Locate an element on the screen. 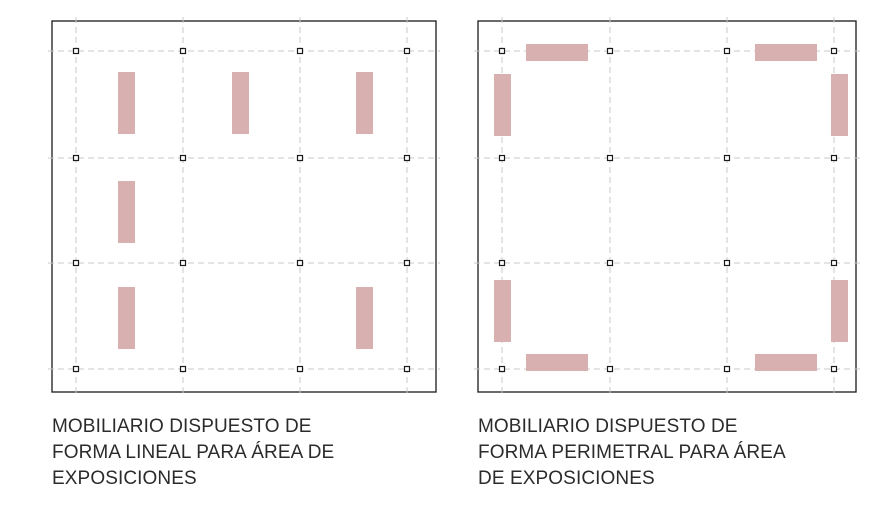 Image resolution: width=874 pixels, height=511 pixels. caption-line: FORMA PERIMETRAL PARA ÁREA is located at coordinates (632, 452).